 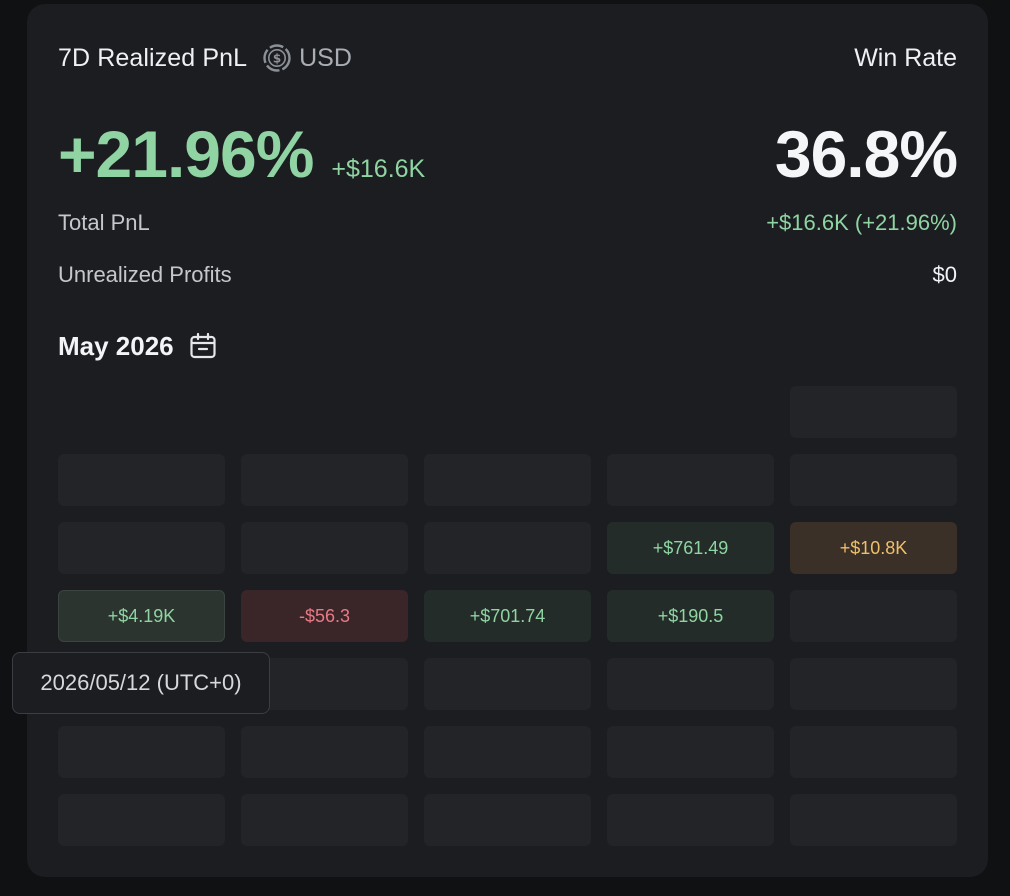 What do you see at coordinates (508, 154) in the screenshot?
I see `metrics-row: +21.96% +$16.6K 36.8%` at bounding box center [508, 154].